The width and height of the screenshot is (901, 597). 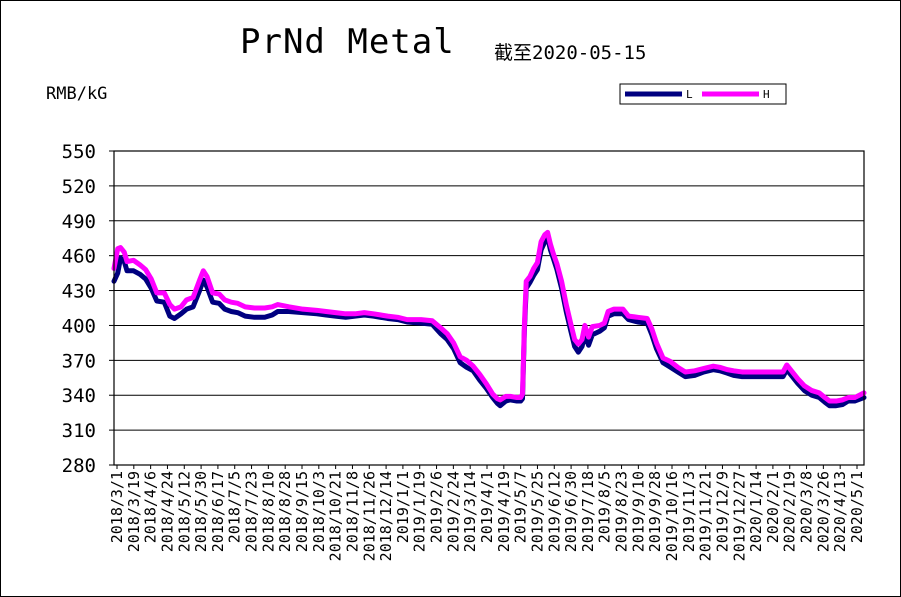 I want to click on x-tick-label: 2018/5/30, so click(x=201, y=511).